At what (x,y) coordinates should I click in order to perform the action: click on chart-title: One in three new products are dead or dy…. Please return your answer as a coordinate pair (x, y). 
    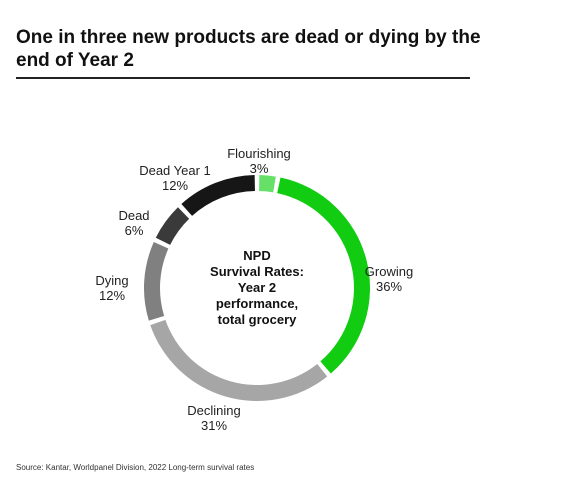
    Looking at the image, I should click on (248, 49).